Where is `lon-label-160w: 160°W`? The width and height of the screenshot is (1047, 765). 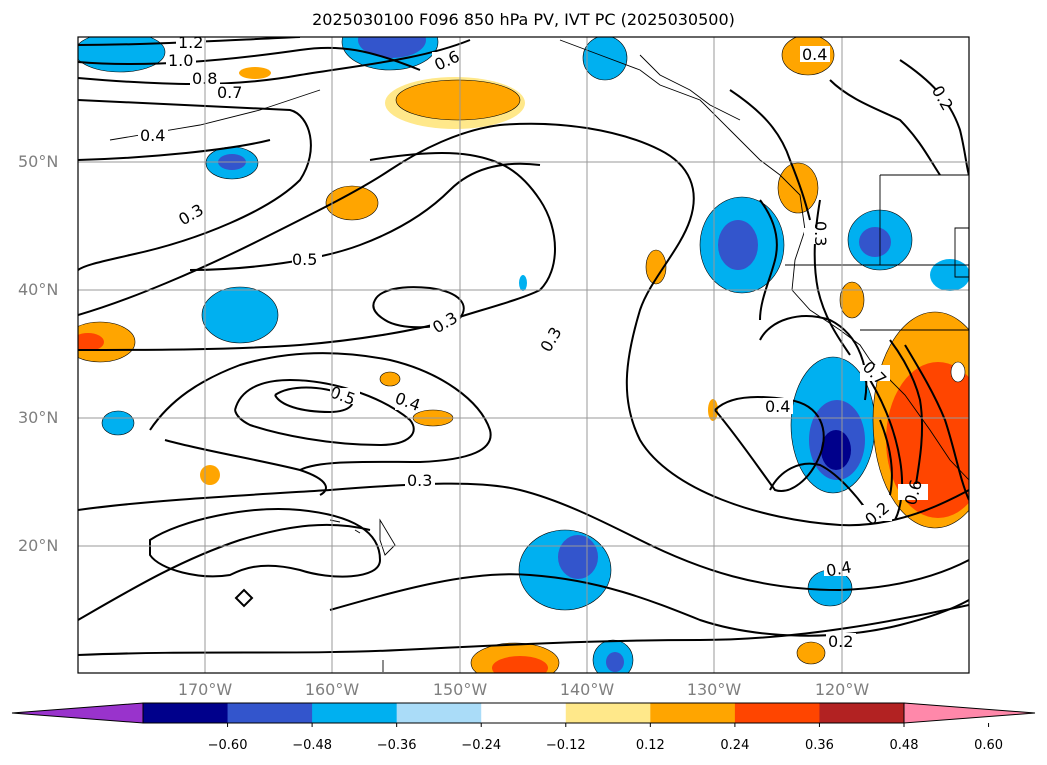 lon-label-160w: 160°W is located at coordinates (332, 689).